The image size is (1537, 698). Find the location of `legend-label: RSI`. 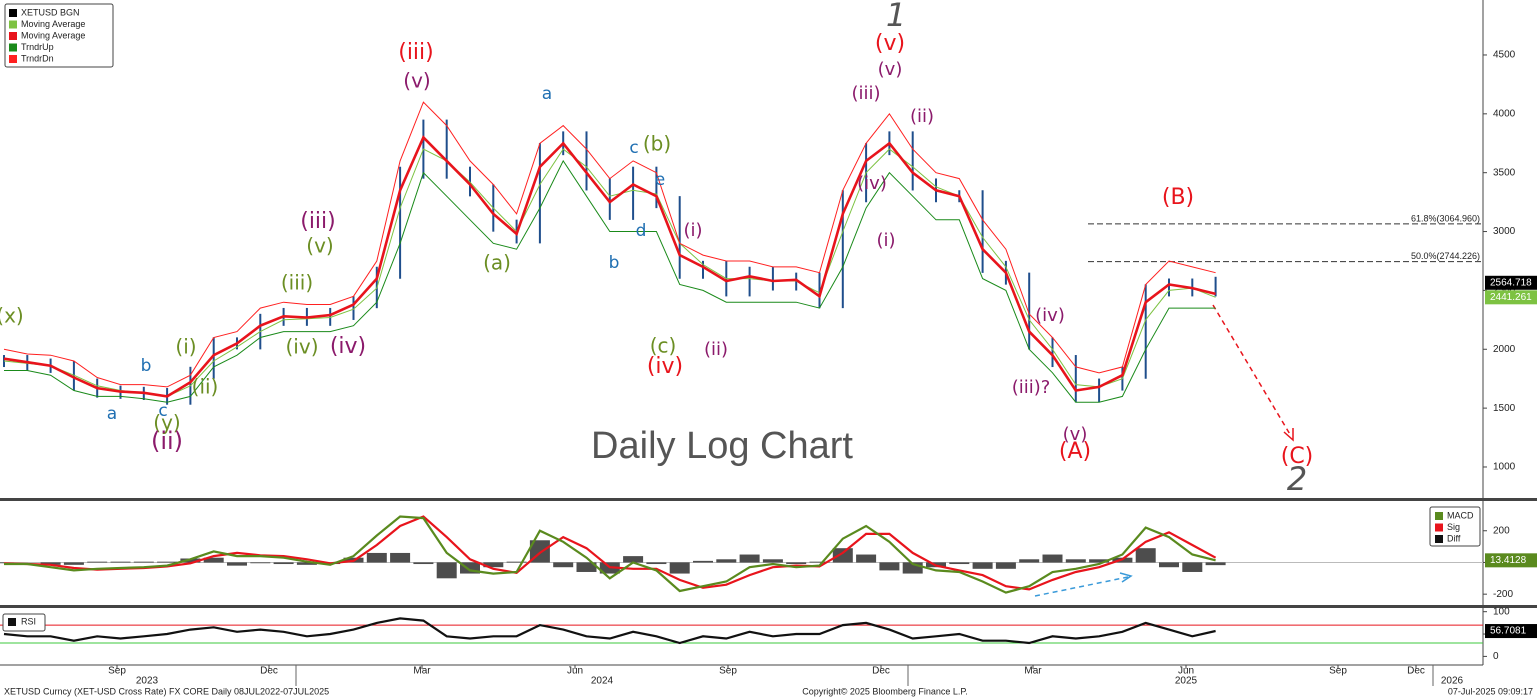

legend-label: RSI is located at coordinates (28, 621).